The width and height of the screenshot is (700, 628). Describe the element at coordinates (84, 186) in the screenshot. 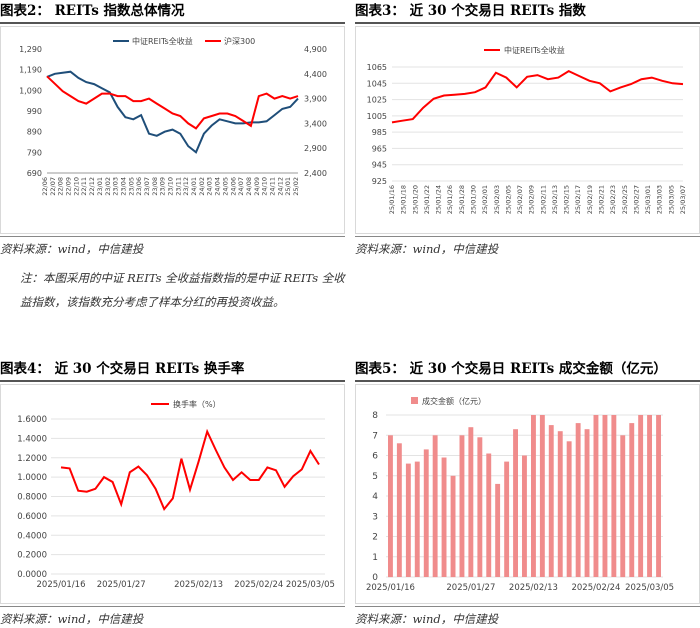

I see `x-tick-label: 22/11` at that location.